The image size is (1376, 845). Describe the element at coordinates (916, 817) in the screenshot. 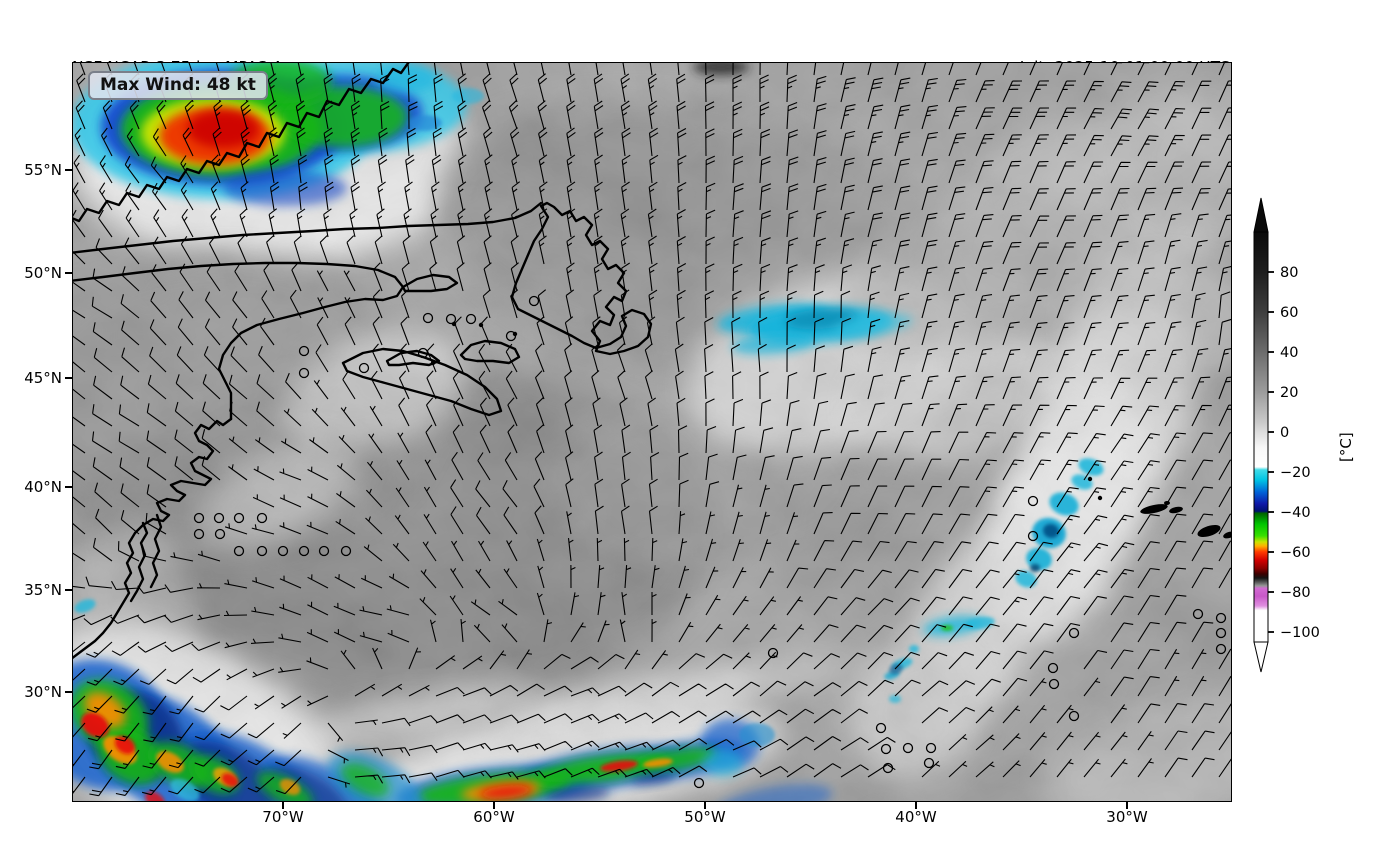

I see `x-axis-tick-label: 40°W` at that location.